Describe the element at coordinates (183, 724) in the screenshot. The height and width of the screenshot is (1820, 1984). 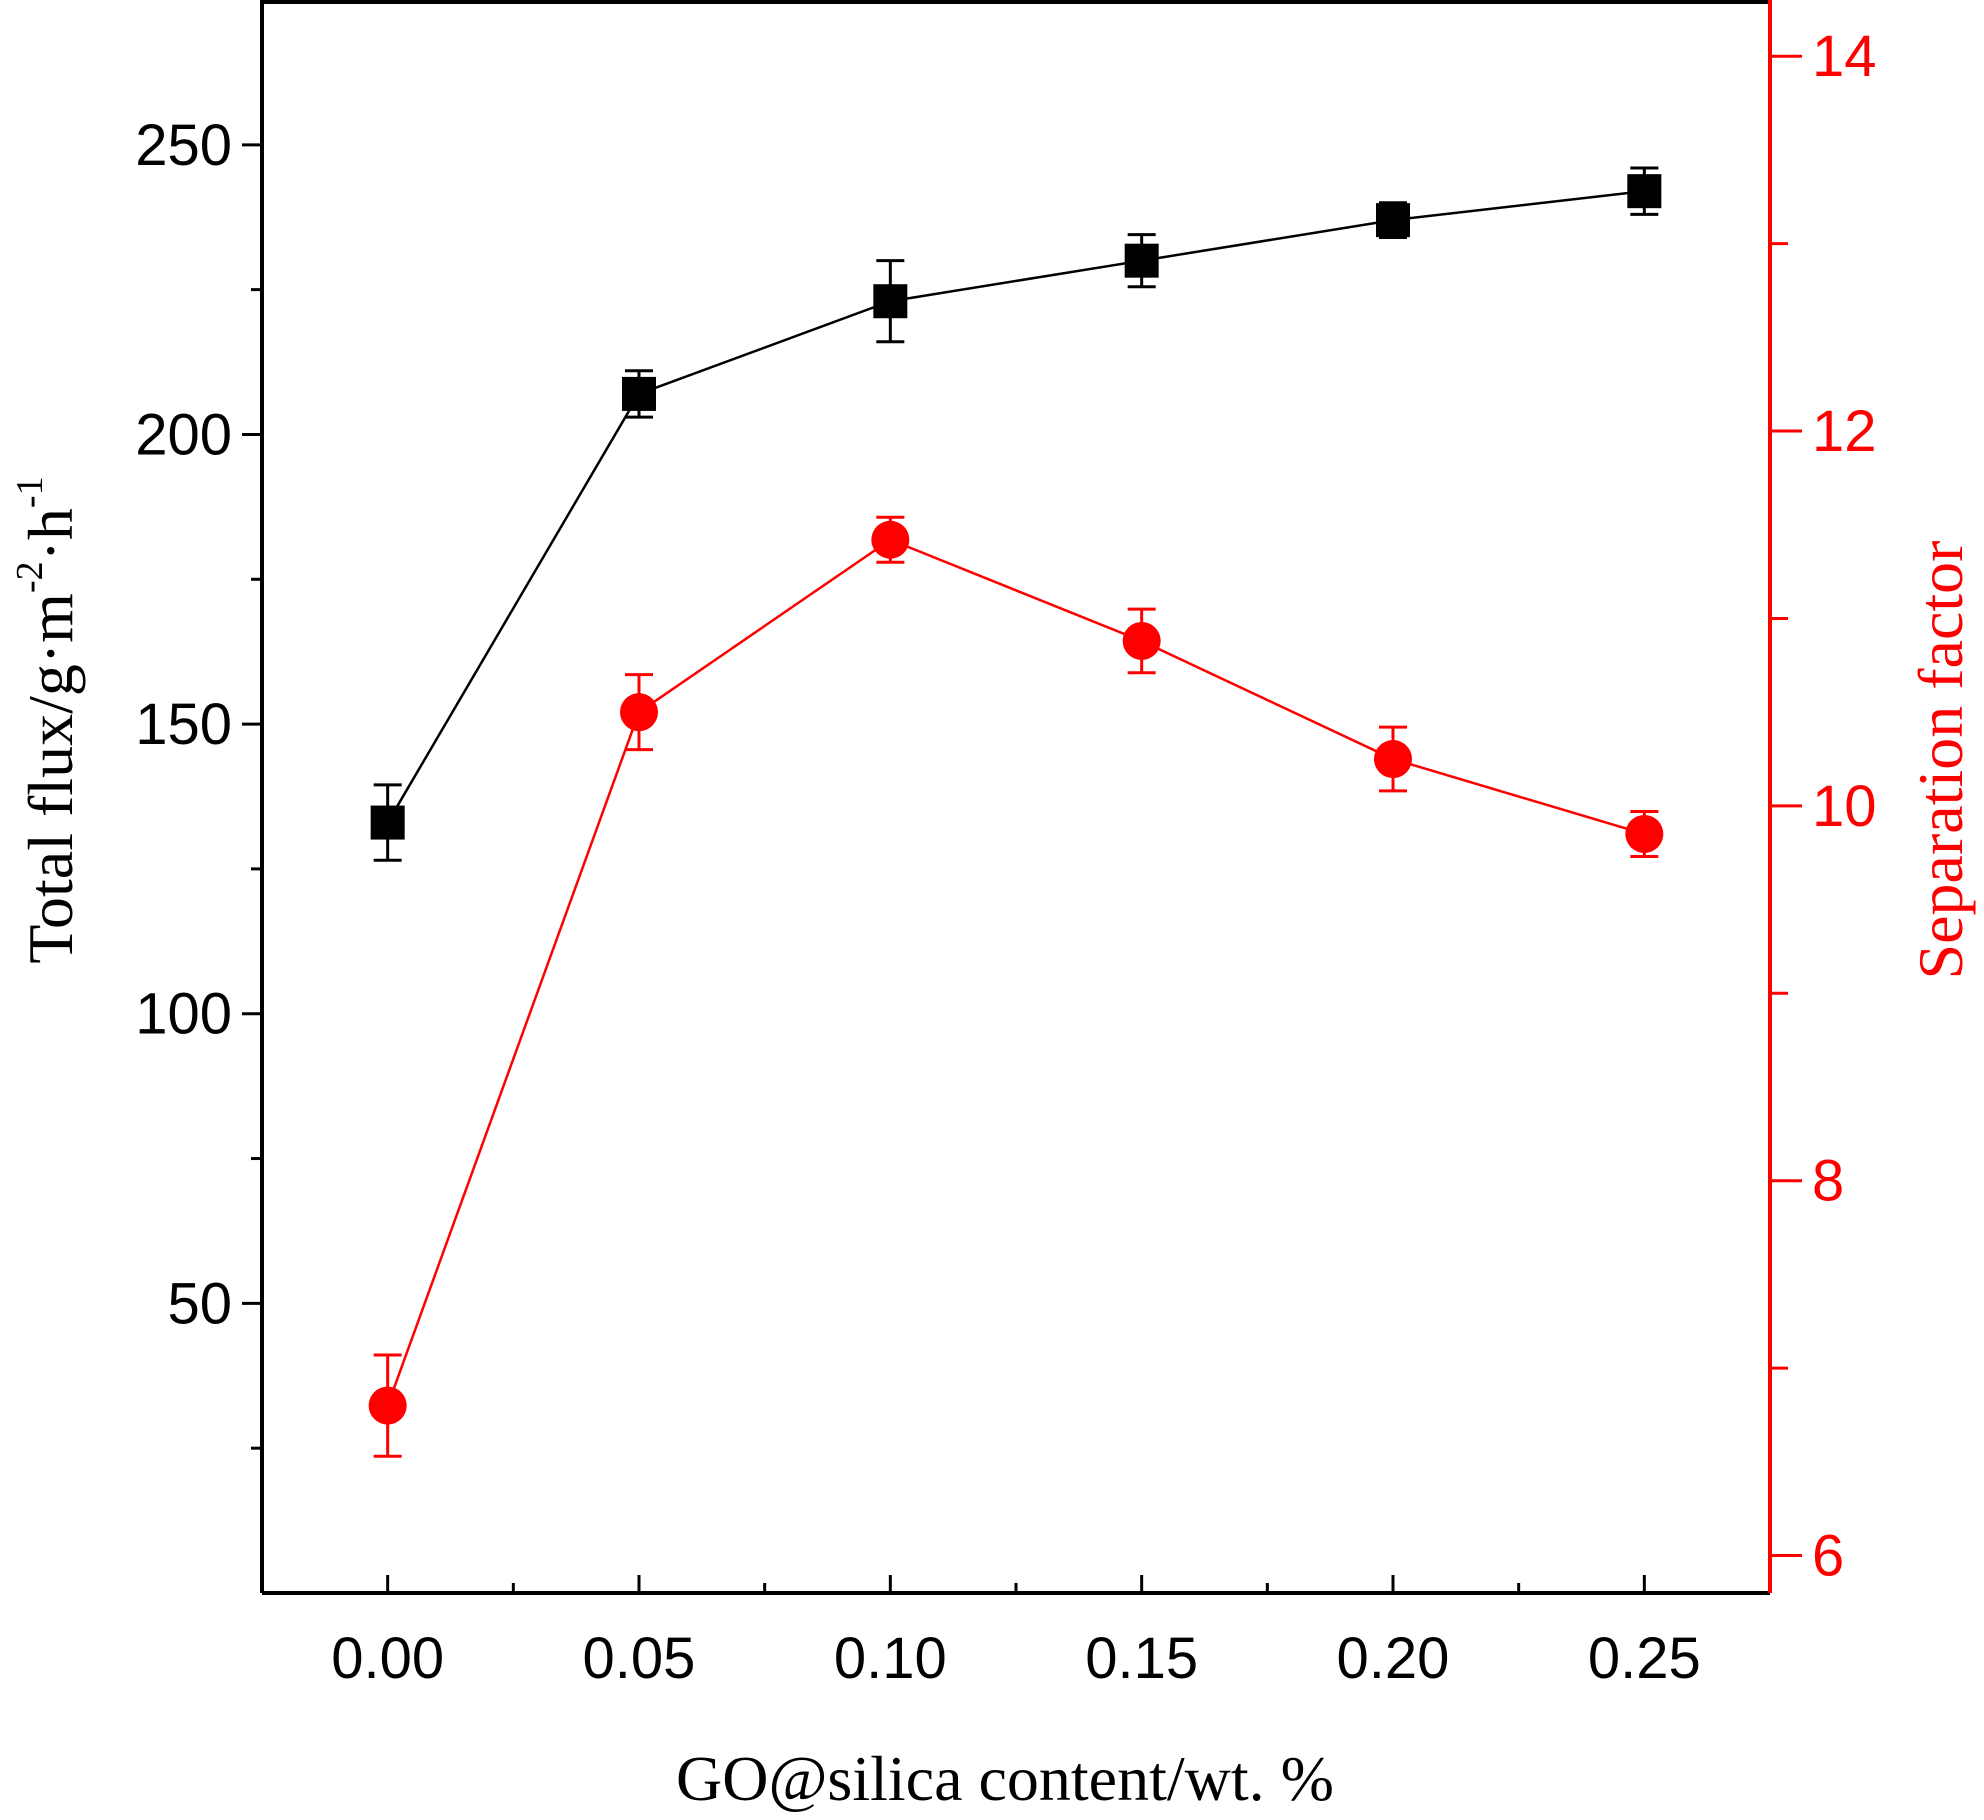
I see `left-y-tick-label: 150` at that location.